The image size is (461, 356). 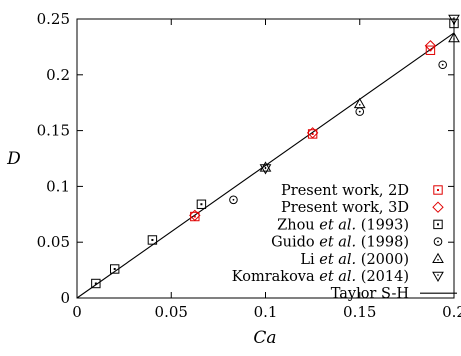 I want to click on legend-label-year: (1993), so click(x=382, y=225).